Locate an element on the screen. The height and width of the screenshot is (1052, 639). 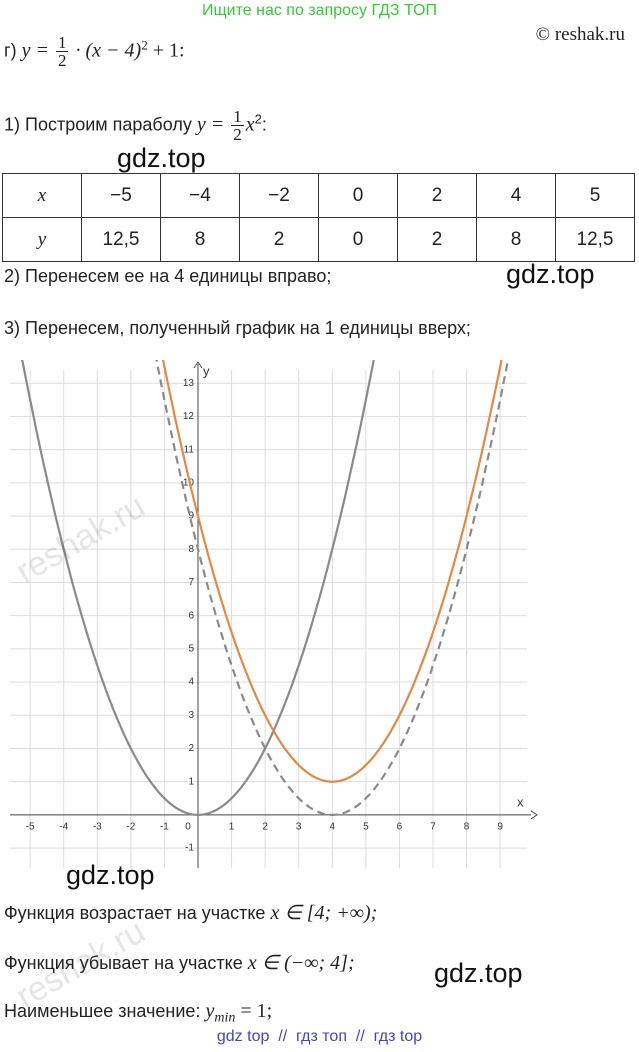
formula: x ∈ [4; +∞); is located at coordinates (324, 913).